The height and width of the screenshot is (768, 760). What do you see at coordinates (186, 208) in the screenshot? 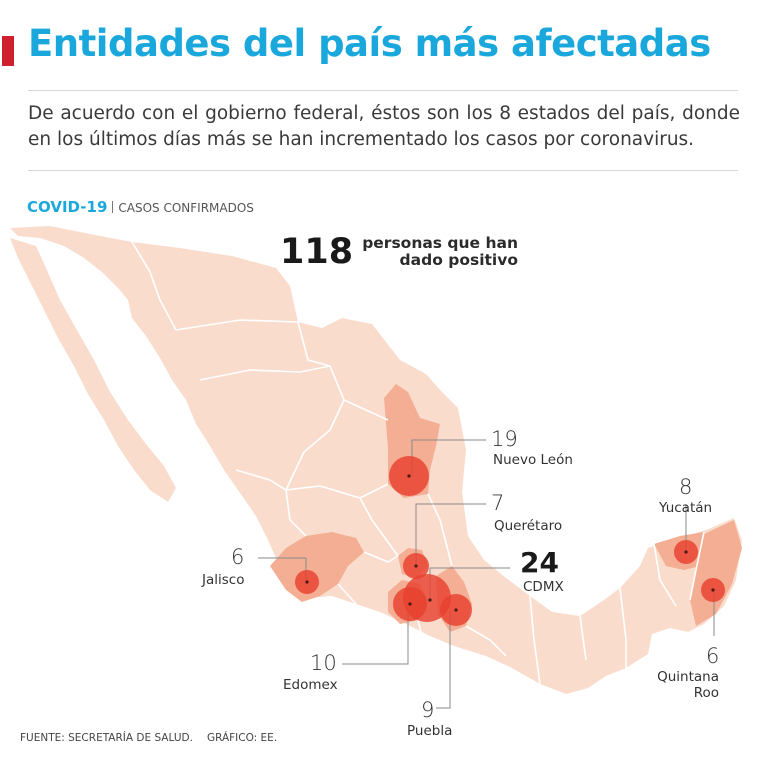
I see `kicker-label: CASOS CONFIRMADOS` at bounding box center [186, 208].